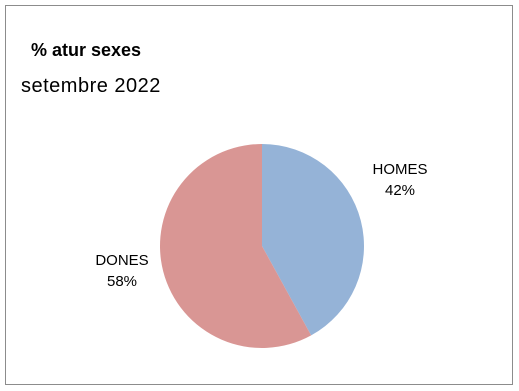  Describe the element at coordinates (122, 271) in the screenshot. I see `slice-label-dones: DONES 58%` at that location.